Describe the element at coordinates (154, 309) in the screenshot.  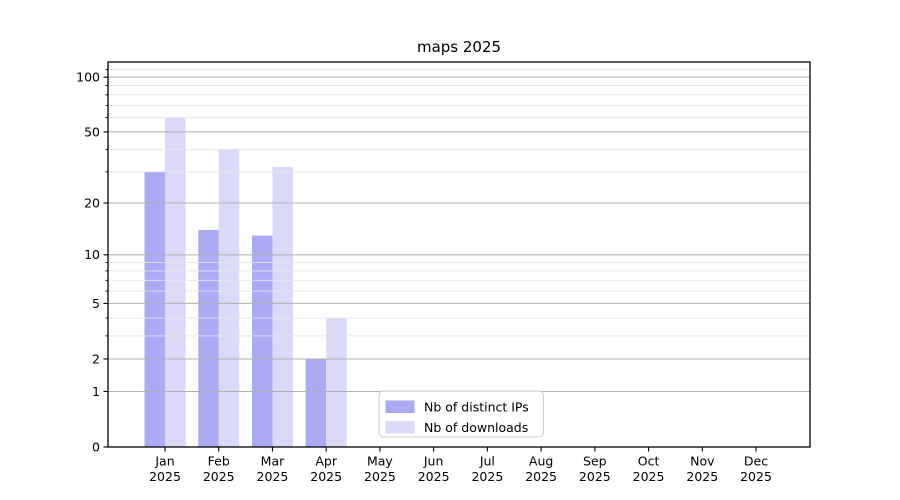
I see `bar-distinct-ips-jan` at that location.